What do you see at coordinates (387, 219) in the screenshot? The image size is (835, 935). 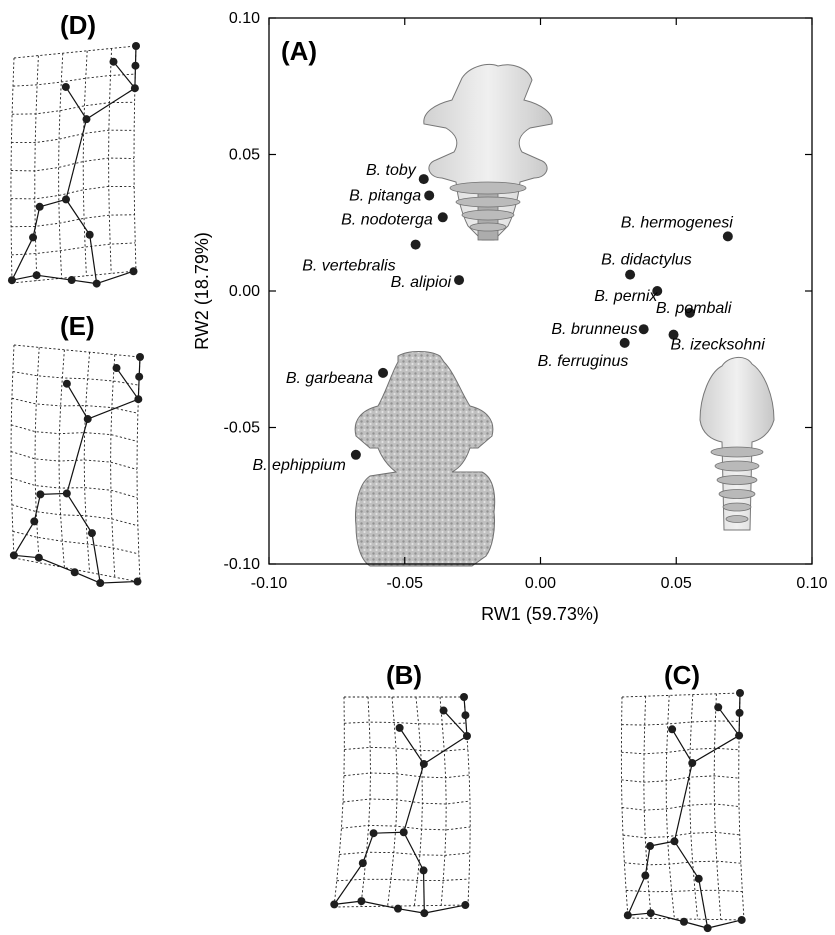 I see `point-label: B. nodoterga` at bounding box center [387, 219].